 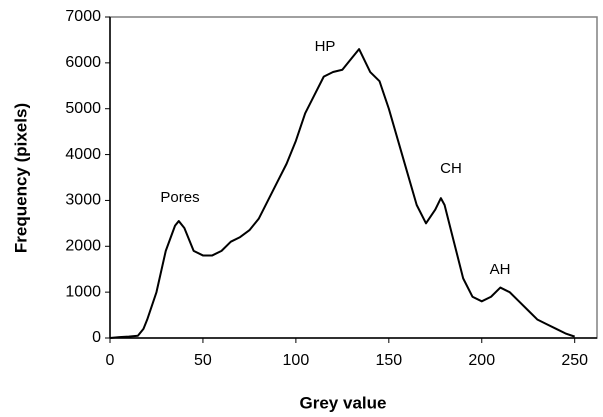 What do you see at coordinates (83, 62) in the screenshot?
I see `y-tick-label: 6000` at bounding box center [83, 62].